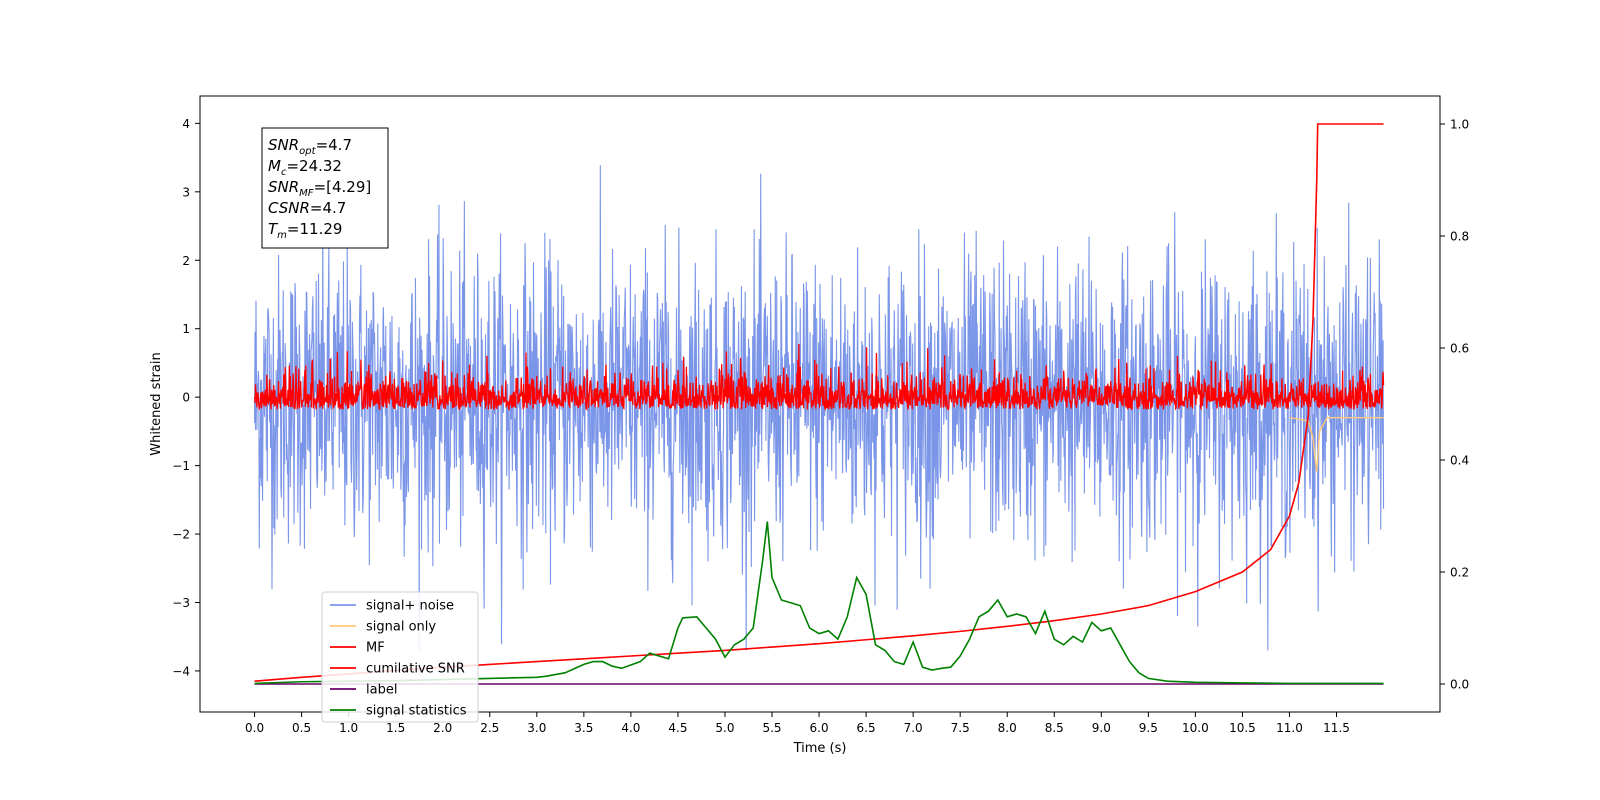 This screenshot has height=800, width=1600. What do you see at coordinates (181, 671) in the screenshot?
I see `y-tick-label: −4` at bounding box center [181, 671].